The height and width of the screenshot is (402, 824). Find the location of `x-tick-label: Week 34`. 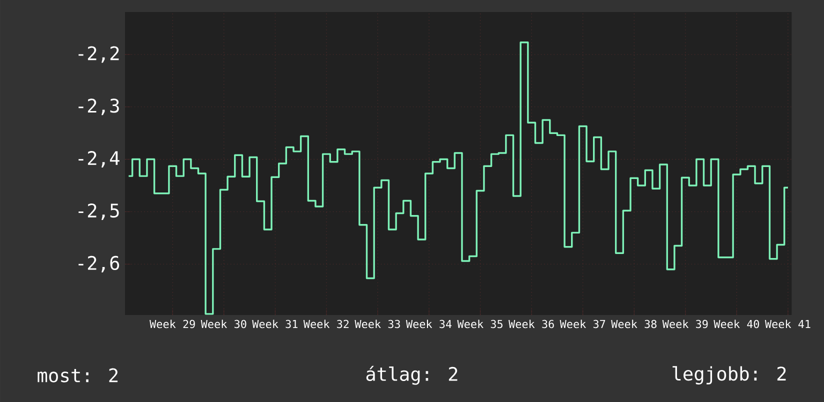

x-tick-label: Week 34 is located at coordinates (429, 324).